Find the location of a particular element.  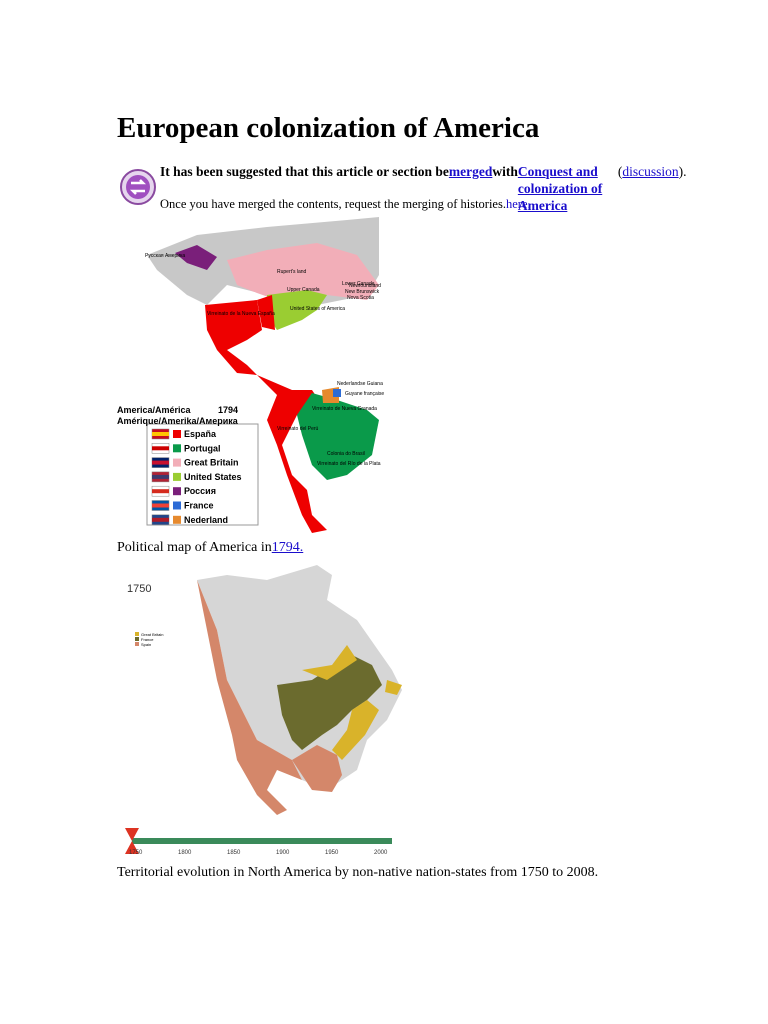

map-label: Lower Canada is located at coordinates (358, 284).